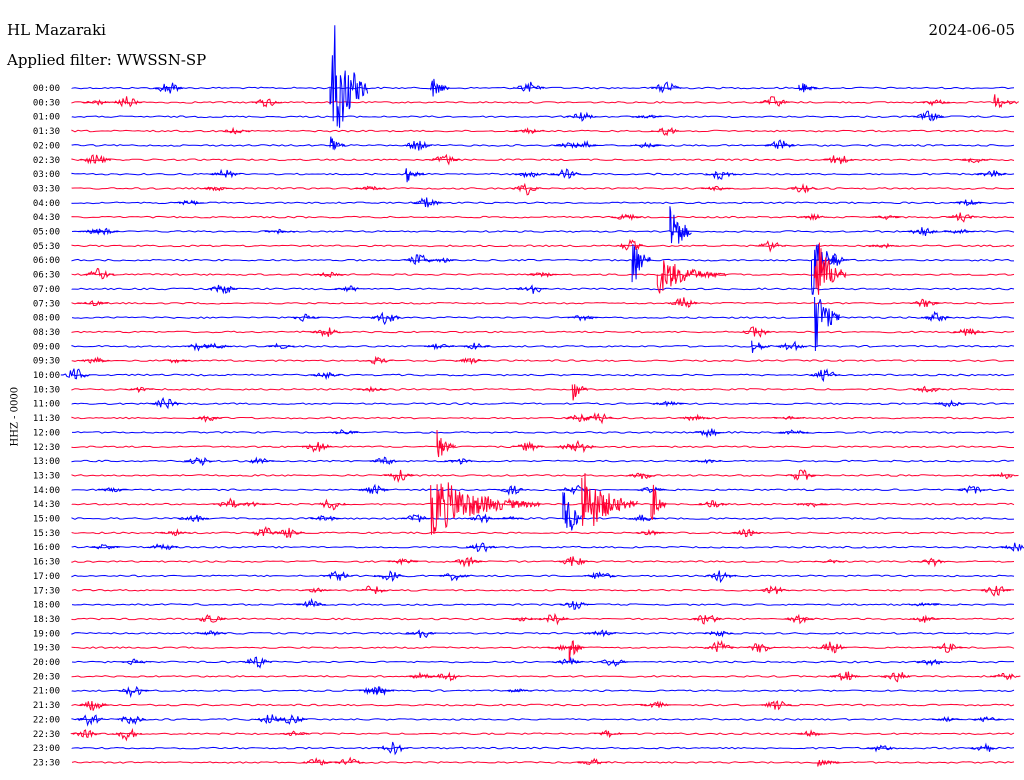  What do you see at coordinates (46, 577) in the screenshot?
I see `time-label-1700: 17:00` at bounding box center [46, 577].